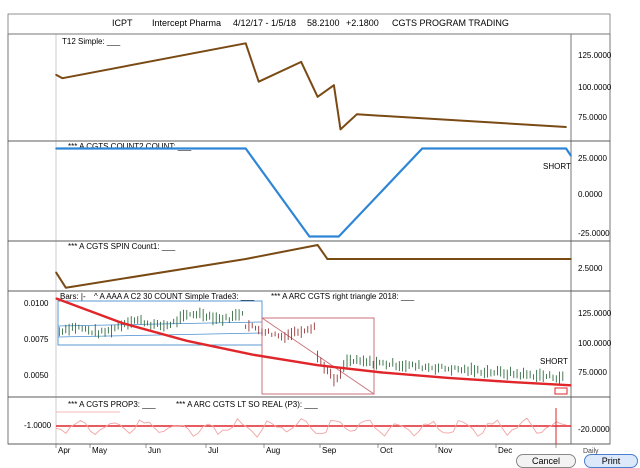  What do you see at coordinates (595, 55) in the screenshot?
I see `t12-ytick-125: 125.0000` at bounding box center [595, 55].